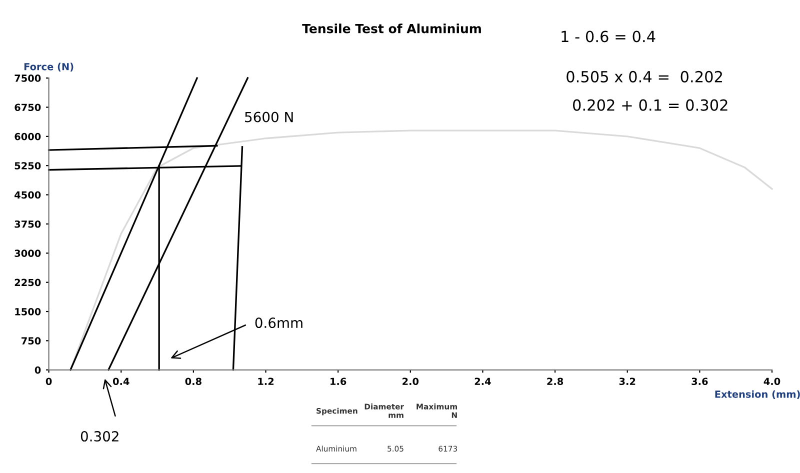 The width and height of the screenshot is (800, 473). I want to click on y-tick-label: 750, so click(31, 341).